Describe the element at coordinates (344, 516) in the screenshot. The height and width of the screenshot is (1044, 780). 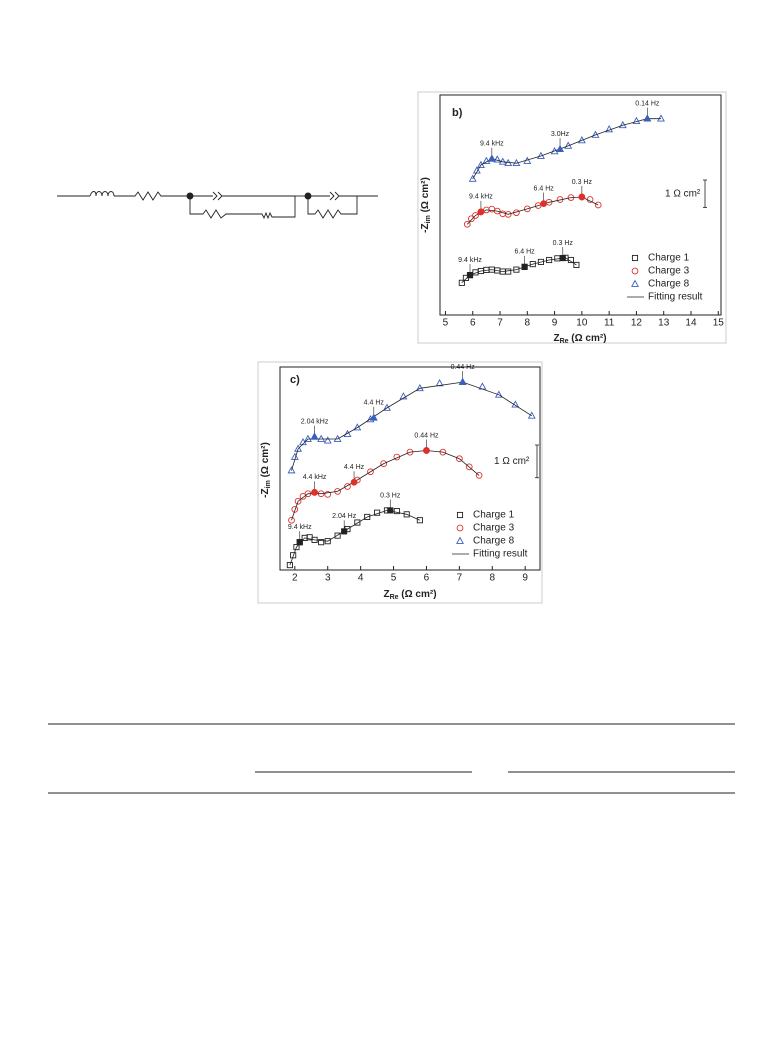
I see `annotation-label: 2.04 Hz` at that location.